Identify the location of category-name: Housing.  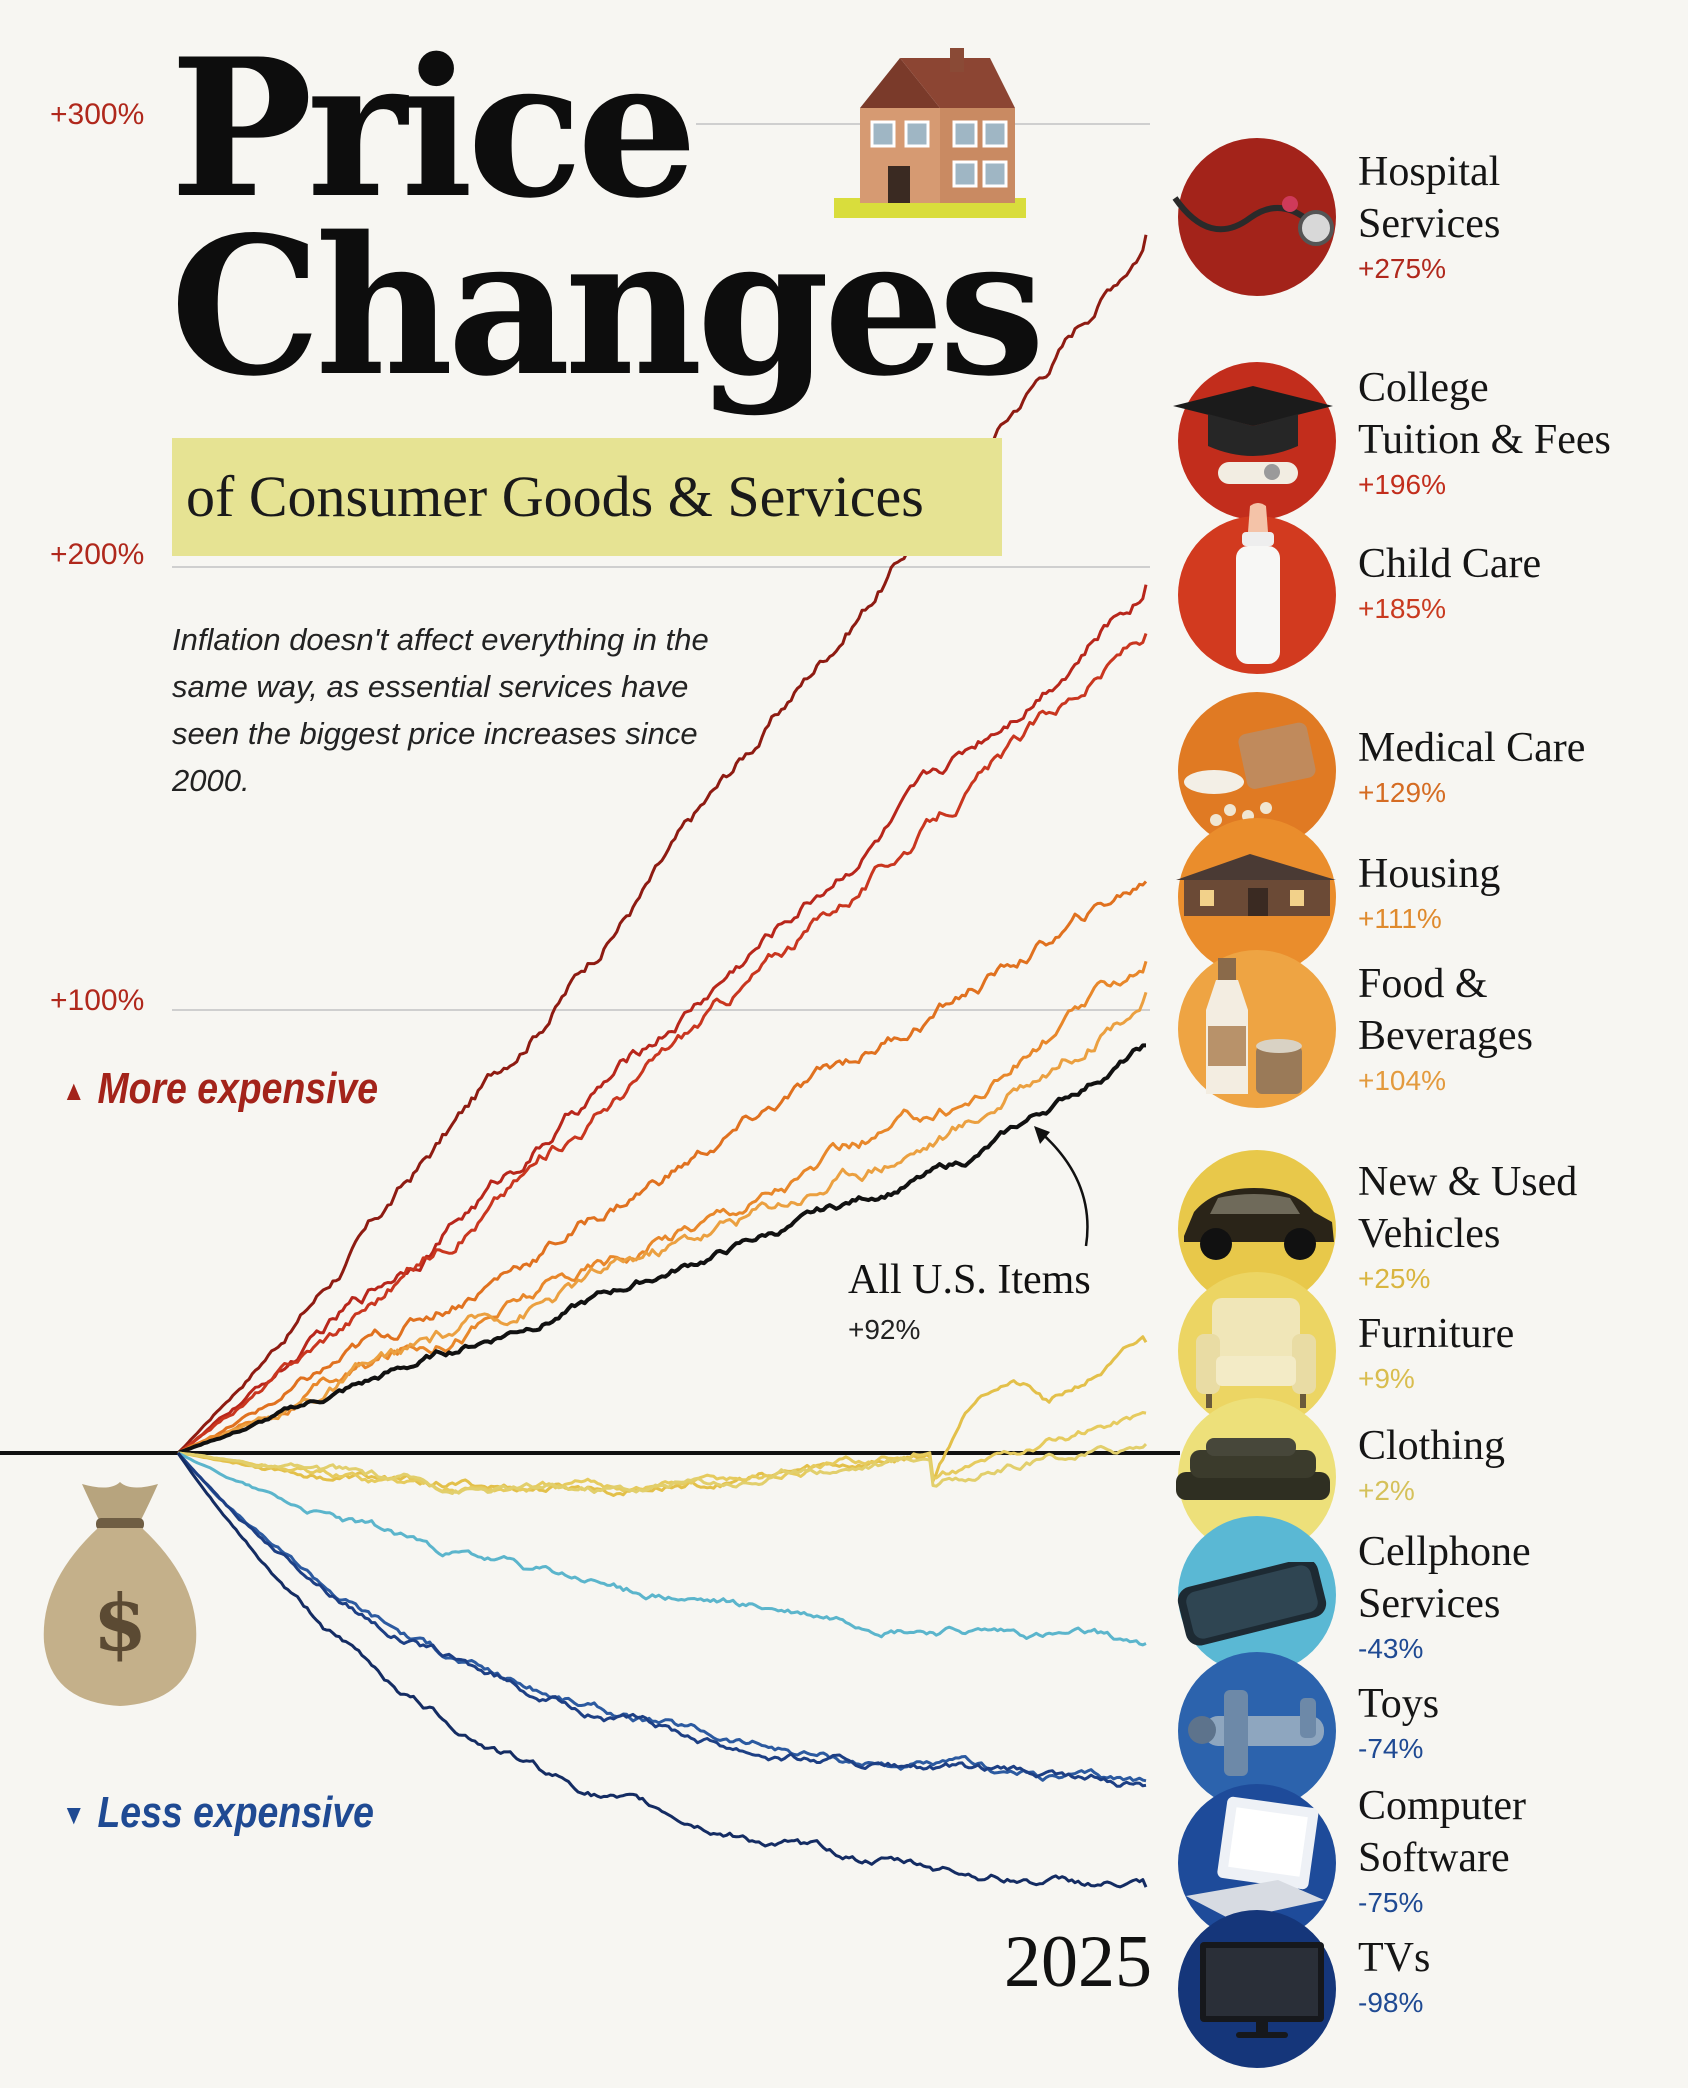
(1429, 874).